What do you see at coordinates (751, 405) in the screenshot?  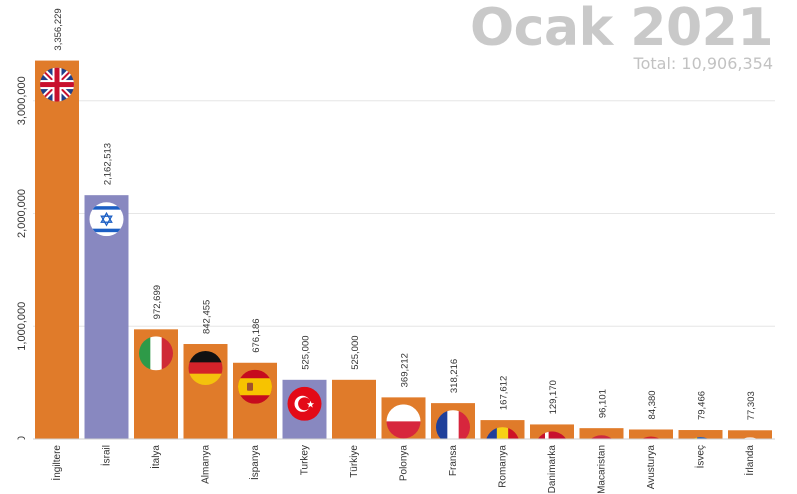 I see `value-label: 77,303` at bounding box center [751, 405].